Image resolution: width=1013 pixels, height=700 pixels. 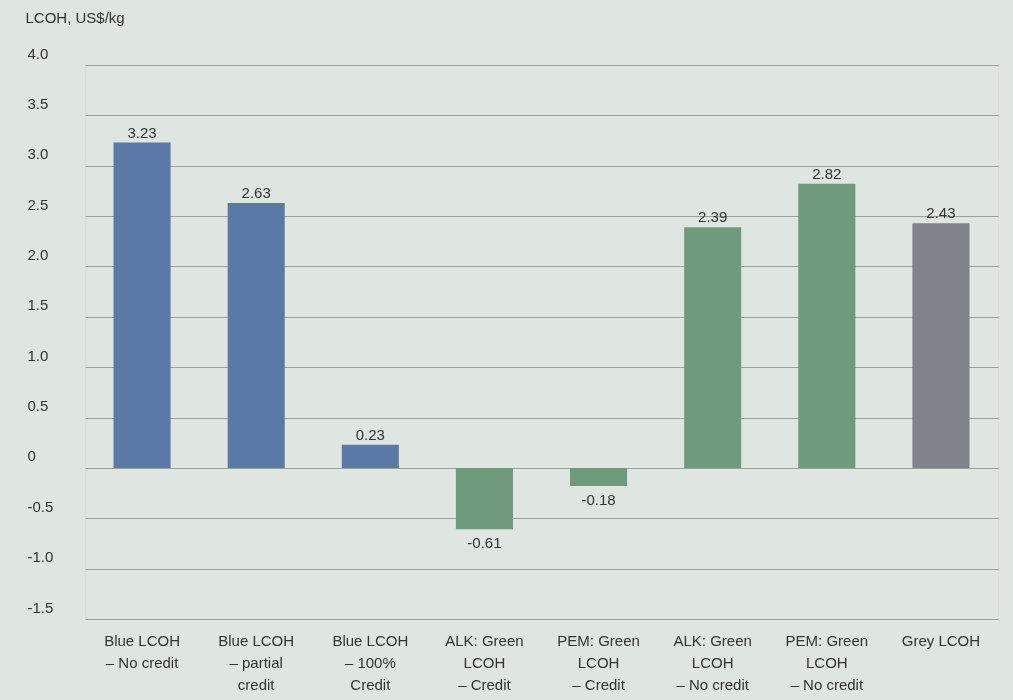 I want to click on y-tick-label: 3.5, so click(x=38, y=103).